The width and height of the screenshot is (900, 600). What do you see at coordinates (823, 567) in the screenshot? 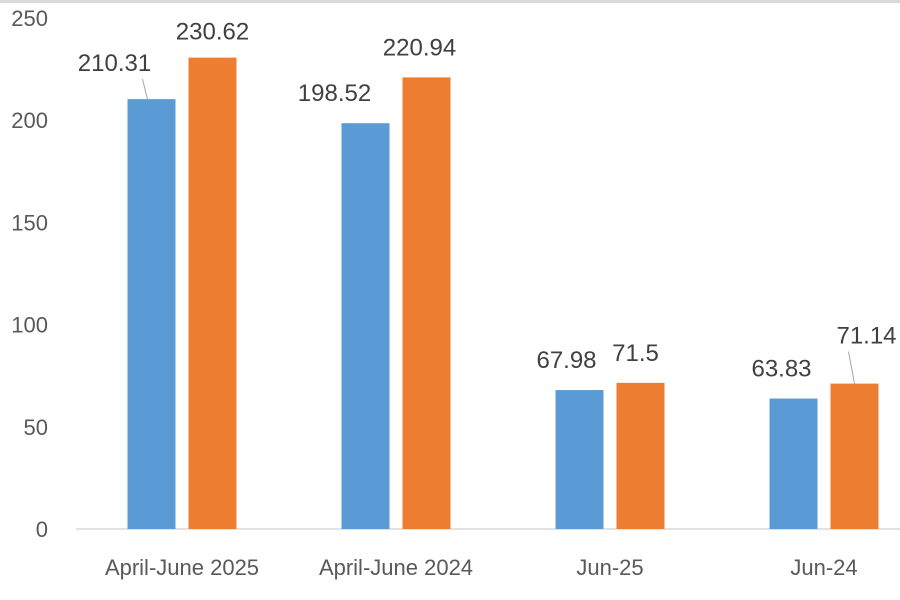
I see `x-category-label: Jun-24` at bounding box center [823, 567].